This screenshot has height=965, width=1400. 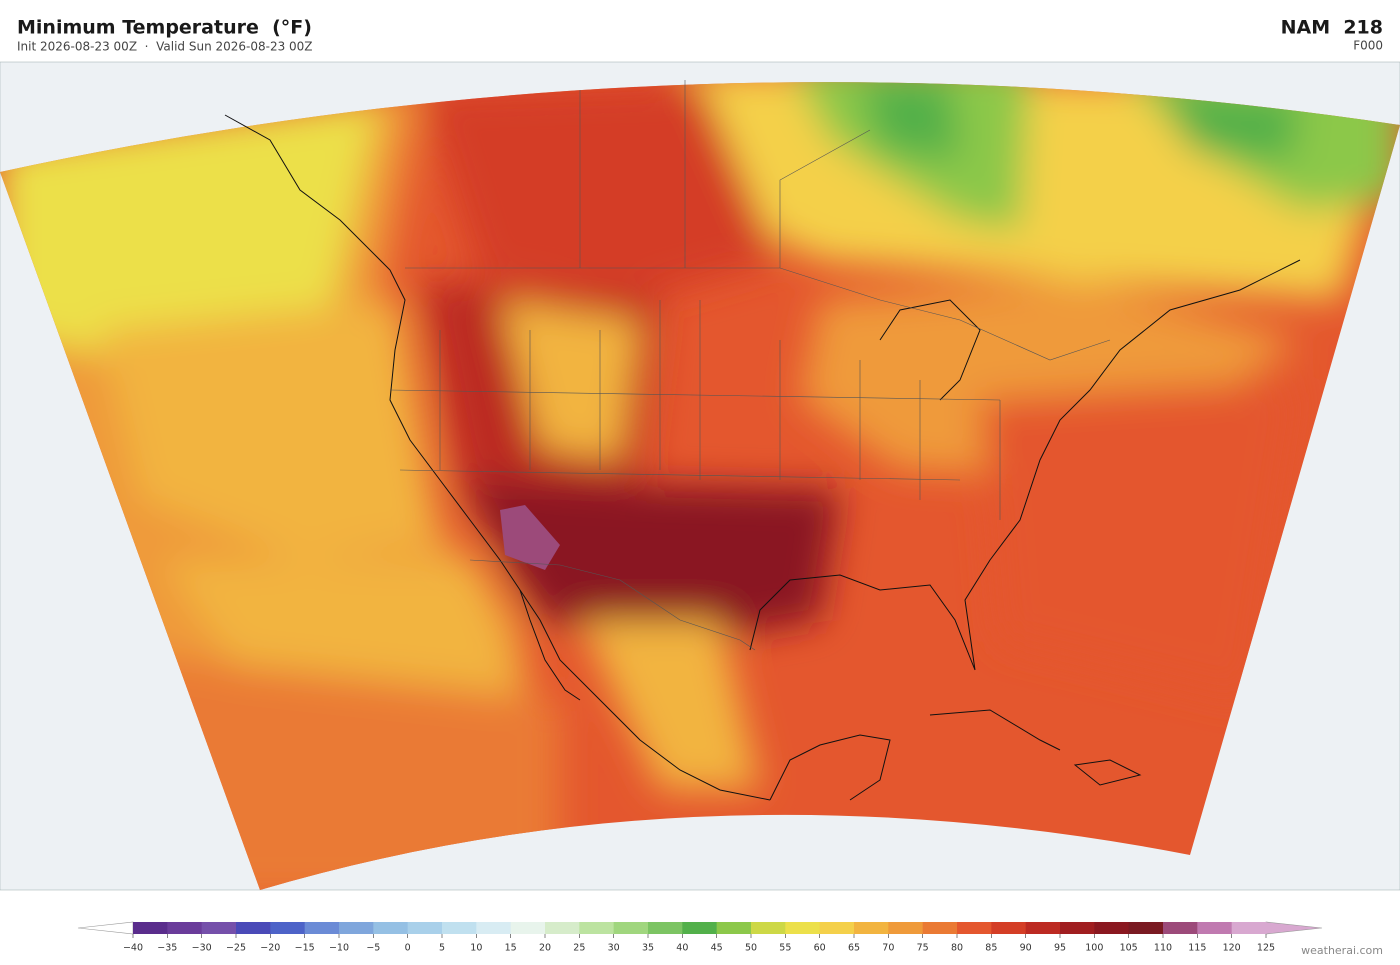 I want to click on colorbar-tick-label: 55, so click(x=785, y=948).